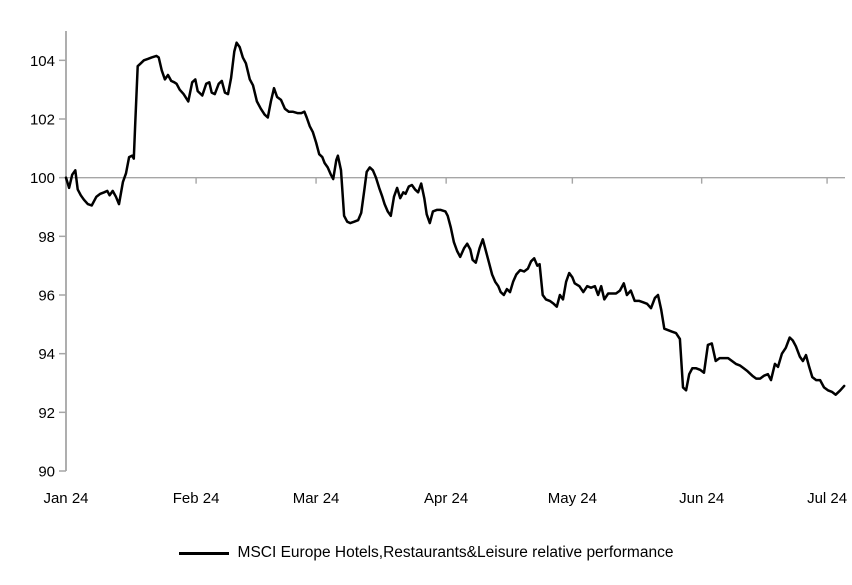  What do you see at coordinates (827, 498) in the screenshot?
I see `x-tick-label: Jul 24` at bounding box center [827, 498].